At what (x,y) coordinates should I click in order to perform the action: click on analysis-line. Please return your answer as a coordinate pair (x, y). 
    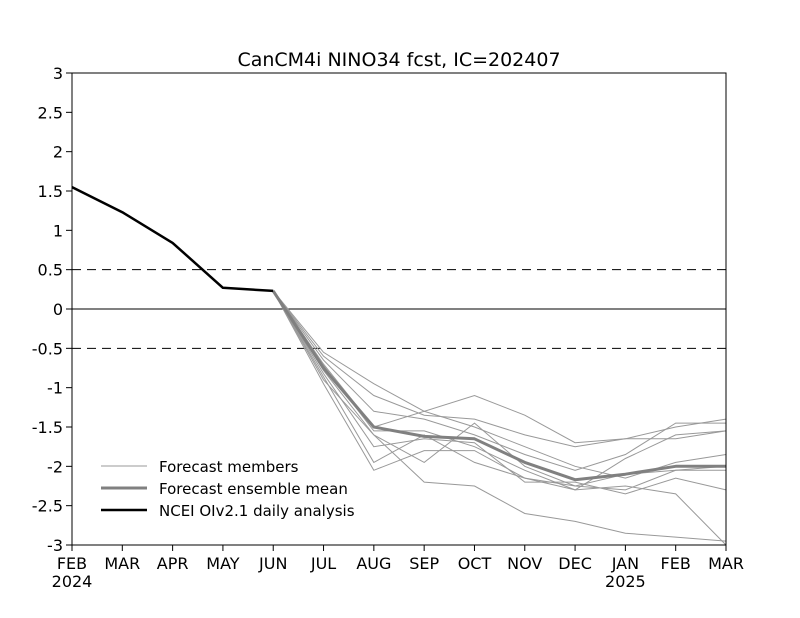
    Looking at the image, I should click on (172, 239).